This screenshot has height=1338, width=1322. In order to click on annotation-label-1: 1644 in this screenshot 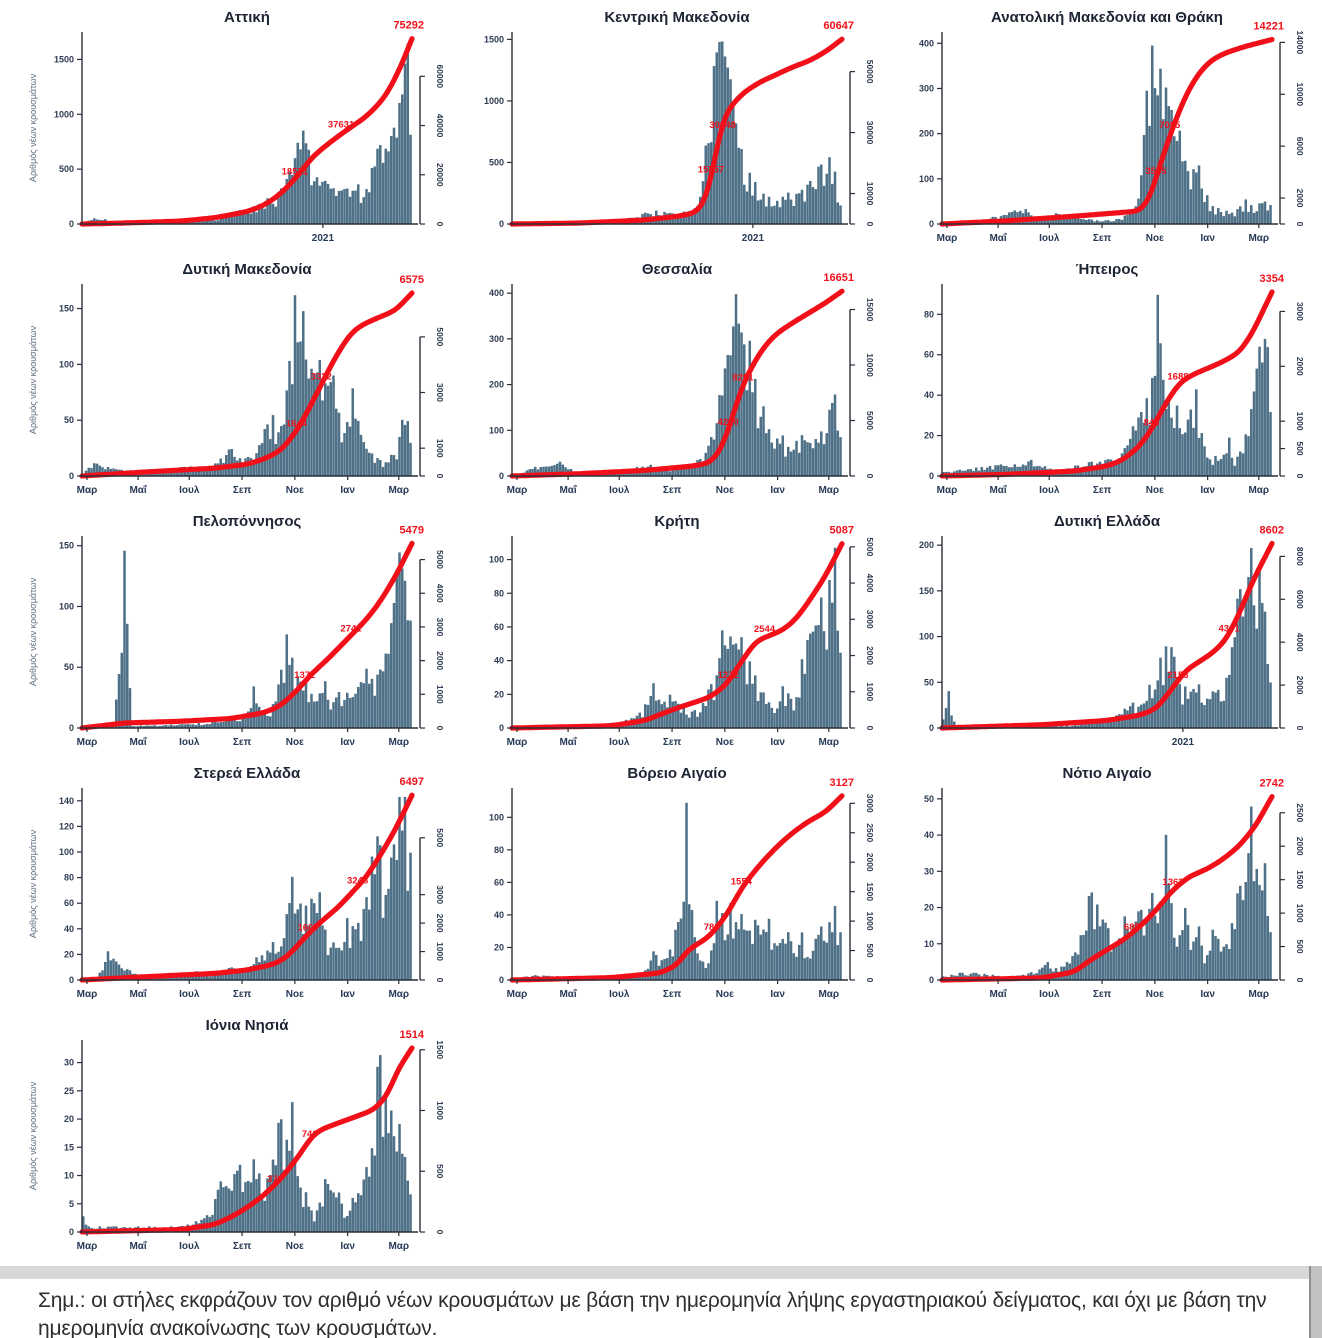, I will do `click(297, 423)`.